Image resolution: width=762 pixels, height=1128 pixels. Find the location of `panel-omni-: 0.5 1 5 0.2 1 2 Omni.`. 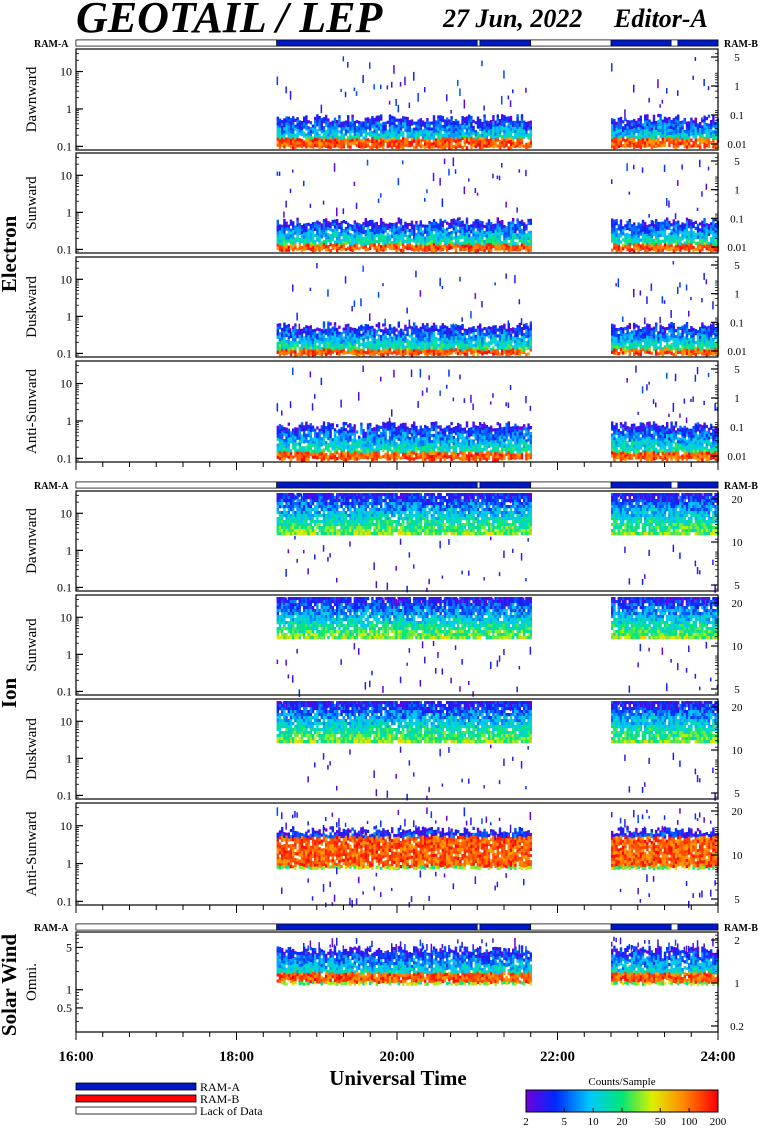

panel-omni-: 0.5 1 5 0.2 1 2 Omni. is located at coordinates (384, 982).